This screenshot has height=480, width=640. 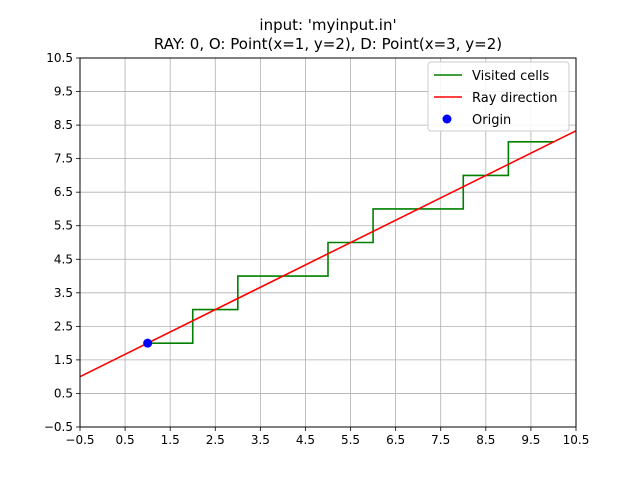 What do you see at coordinates (510, 76) in the screenshot?
I see `legend-visited-cells-label: Visited cells` at bounding box center [510, 76].